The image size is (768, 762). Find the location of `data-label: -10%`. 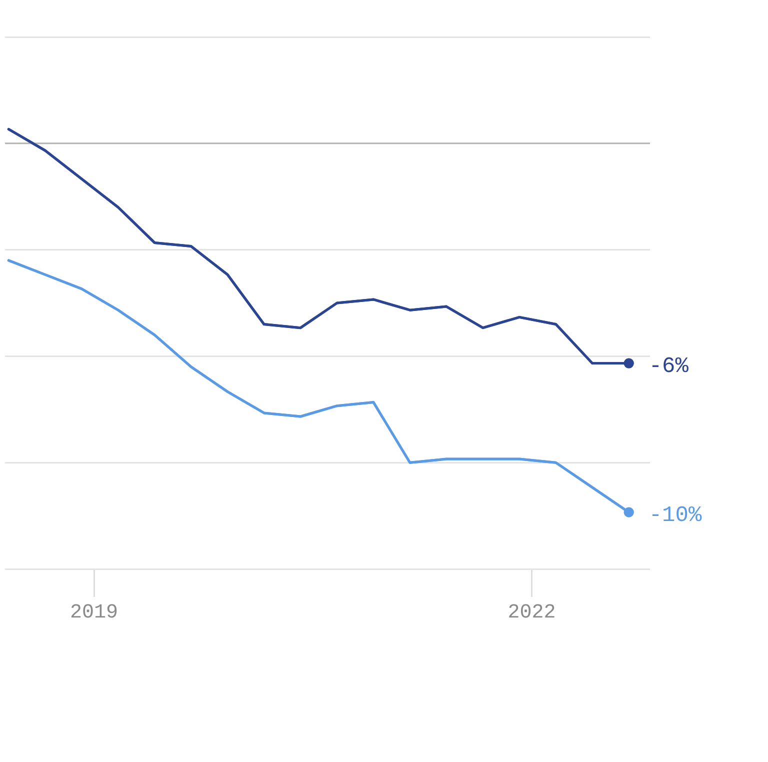

data-label: -10% is located at coordinates (675, 515).